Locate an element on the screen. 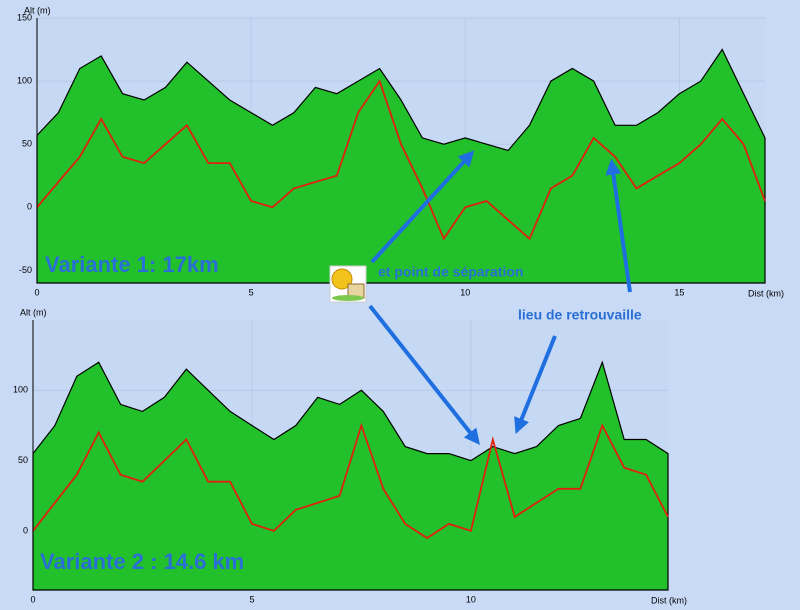 This screenshot has width=800, height=610. y-tick-label: 150 is located at coordinates (24, 17).